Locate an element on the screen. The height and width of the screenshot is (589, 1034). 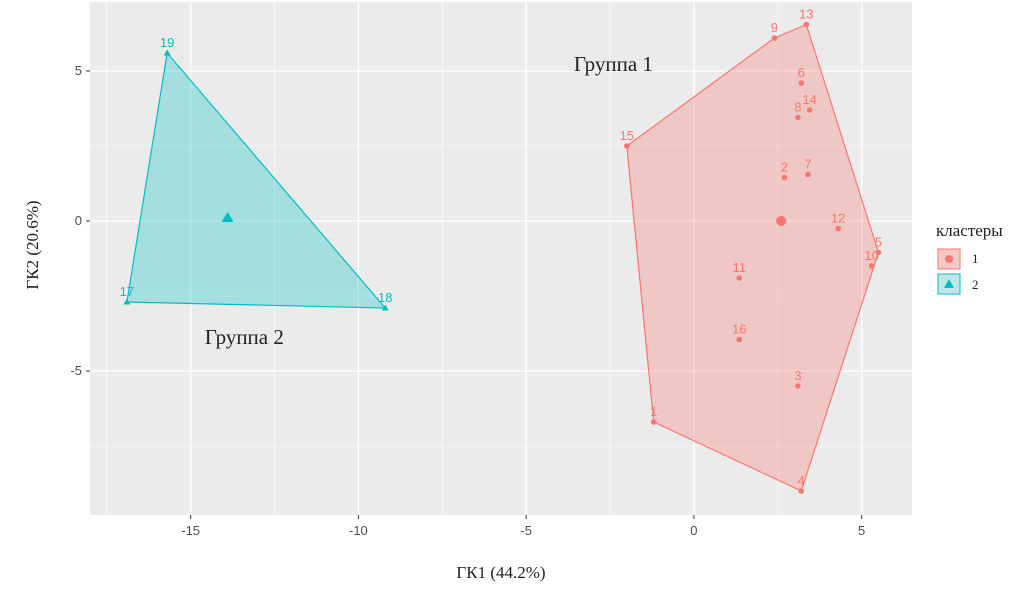
point-label: 3 is located at coordinates (797, 375).